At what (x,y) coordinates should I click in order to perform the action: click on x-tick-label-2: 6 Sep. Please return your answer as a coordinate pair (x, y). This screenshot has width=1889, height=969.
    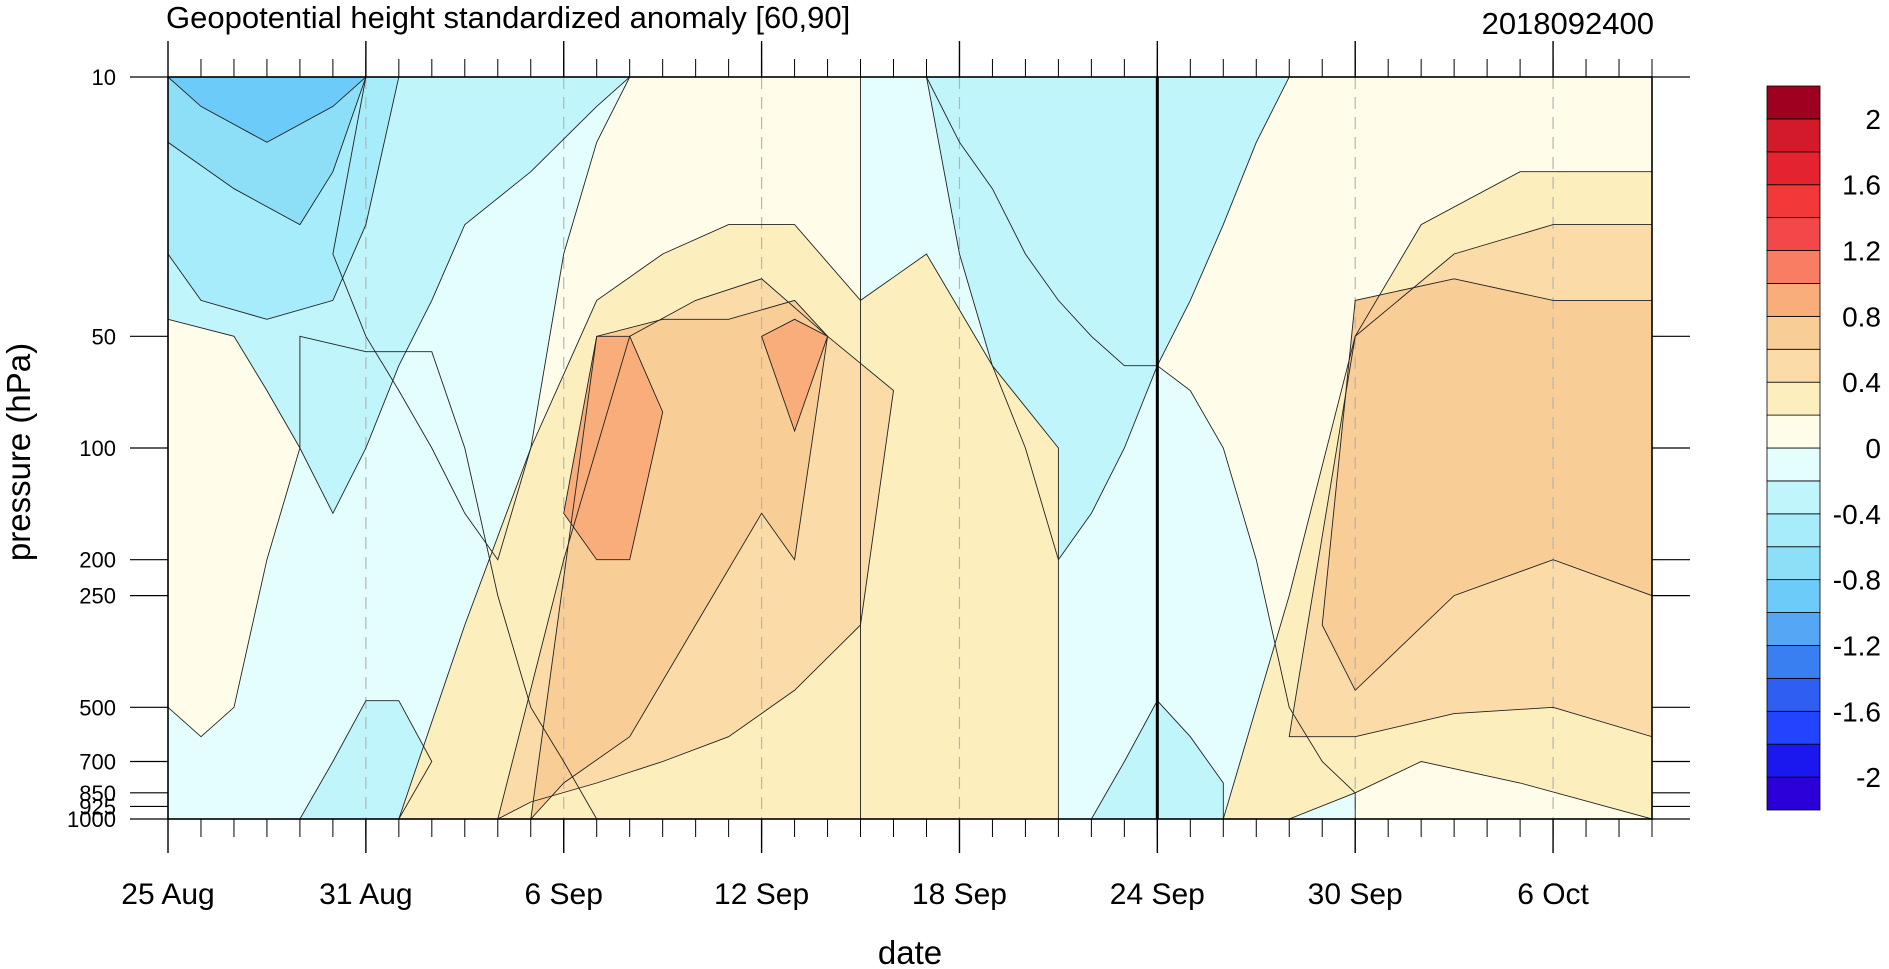
    Looking at the image, I should click on (564, 894).